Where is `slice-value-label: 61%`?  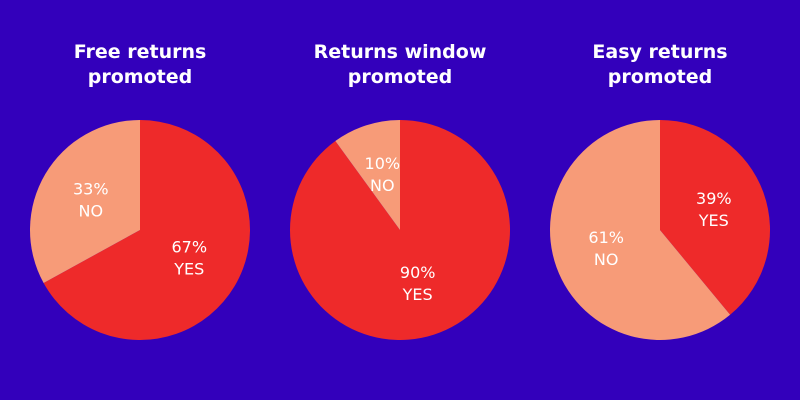 slice-value-label: 61% is located at coordinates (606, 237).